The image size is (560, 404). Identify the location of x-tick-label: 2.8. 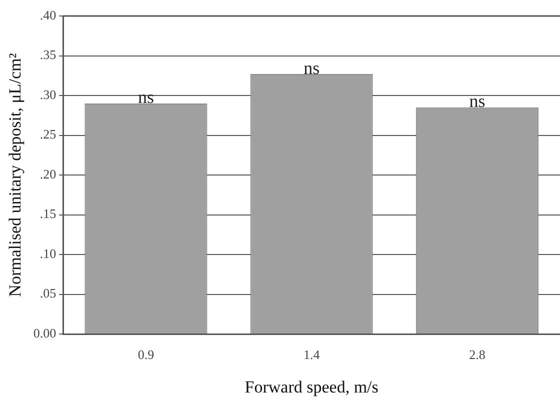
(477, 354).